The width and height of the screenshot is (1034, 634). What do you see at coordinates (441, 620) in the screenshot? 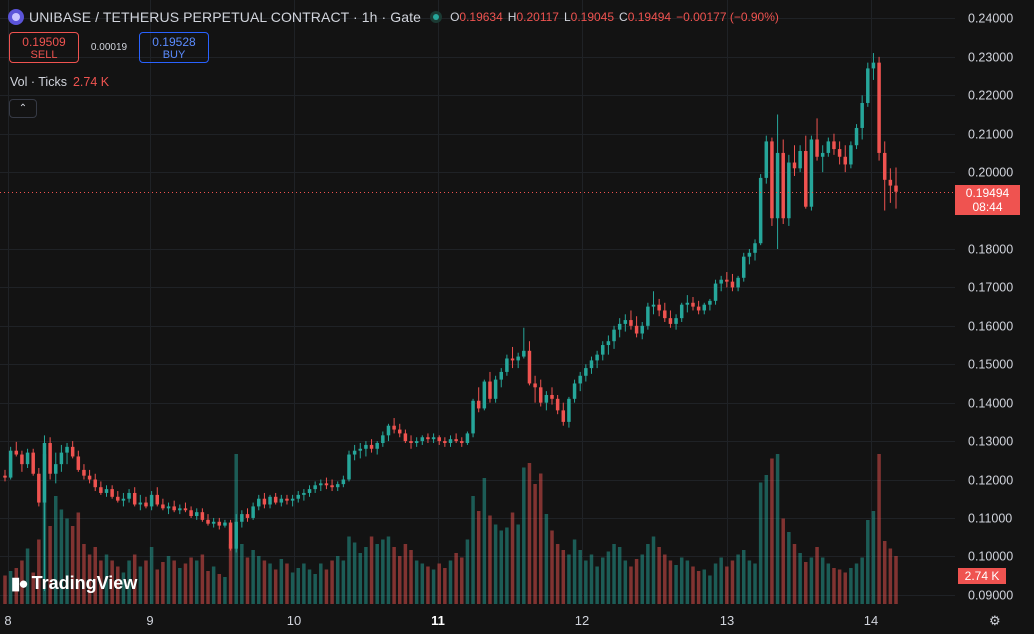
I see `time-axis: 8 9 10 11 12 13 14` at bounding box center [441, 620].